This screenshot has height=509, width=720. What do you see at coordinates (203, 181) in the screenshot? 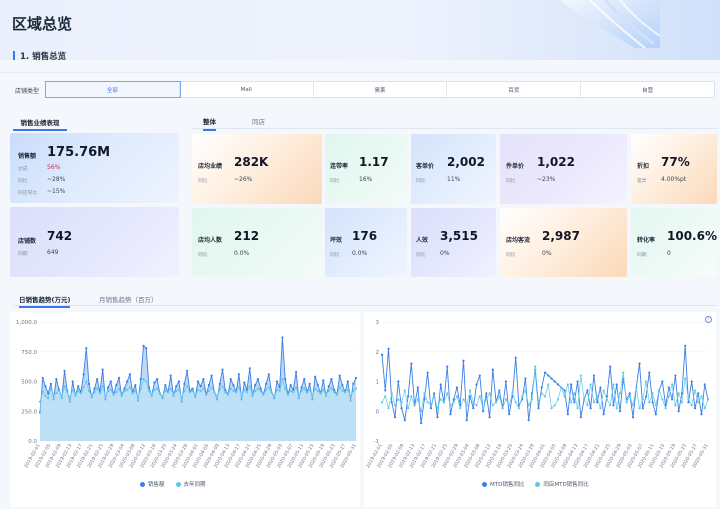
I see `card-avg-store-k: 同比` at bounding box center [203, 181].